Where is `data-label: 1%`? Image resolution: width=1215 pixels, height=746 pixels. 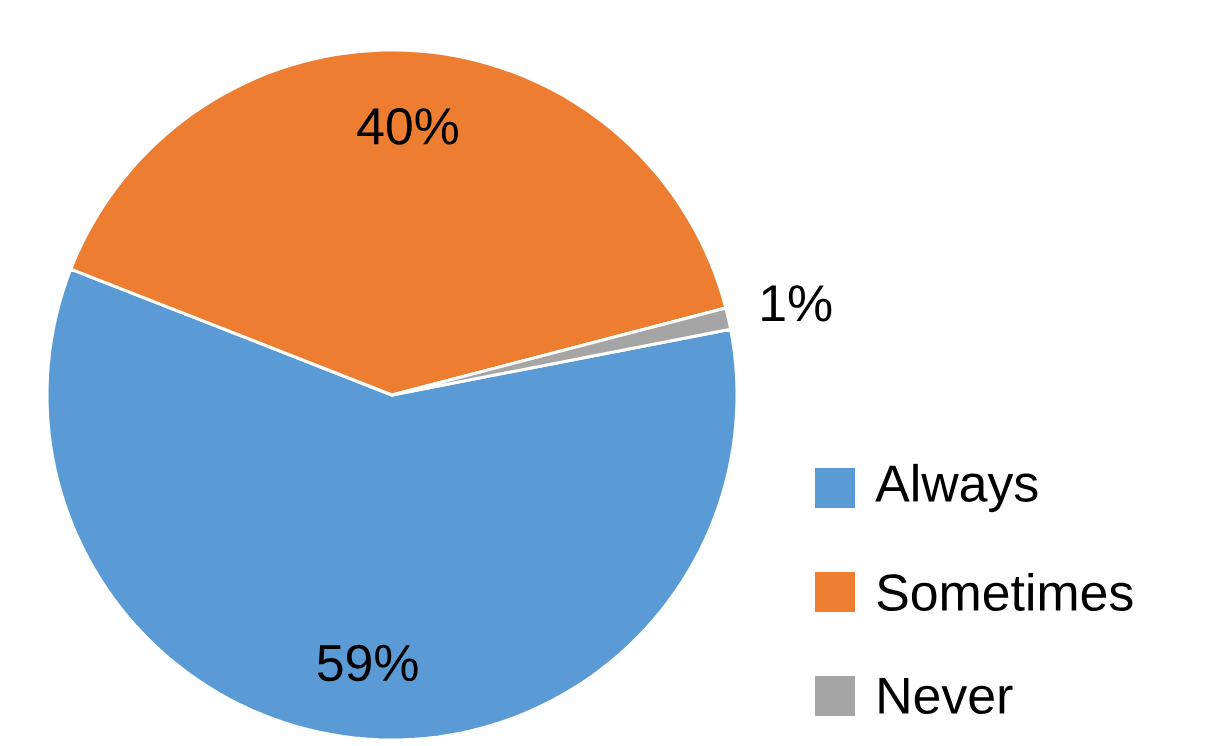
data-label: 1% is located at coordinates (797, 303).